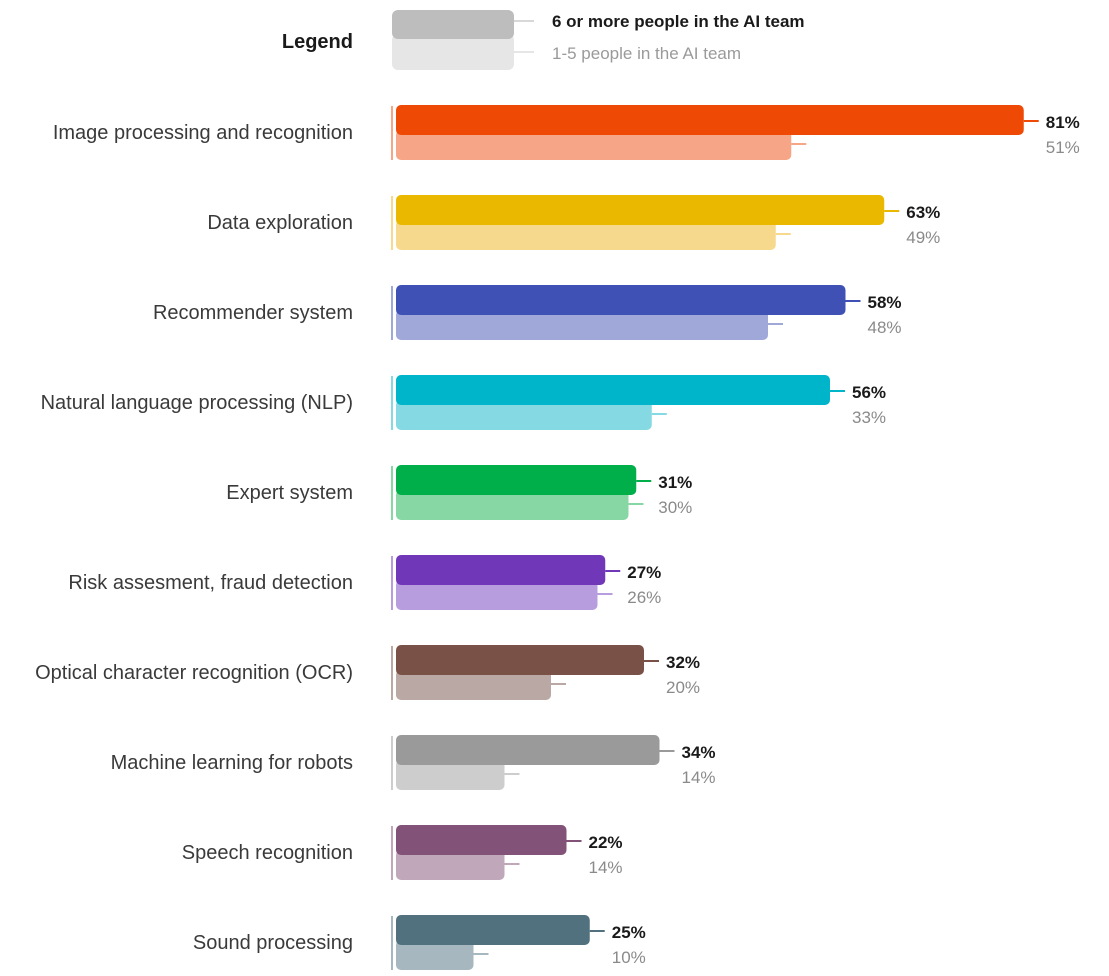 The width and height of the screenshot is (1109, 976). Describe the element at coordinates (1063, 122) in the screenshot. I see `value-label-big: 81%` at that location.